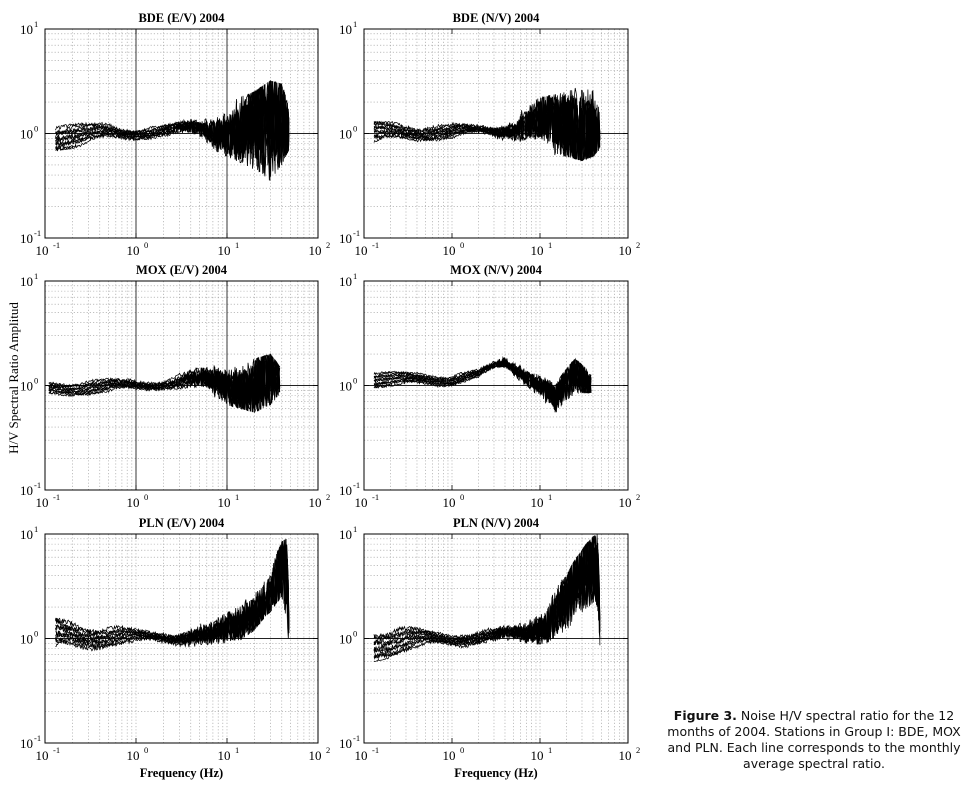 The width and height of the screenshot is (971, 795). Describe the element at coordinates (182, 270) in the screenshot. I see `panel-title: MOX (E/V) 2004` at that location.